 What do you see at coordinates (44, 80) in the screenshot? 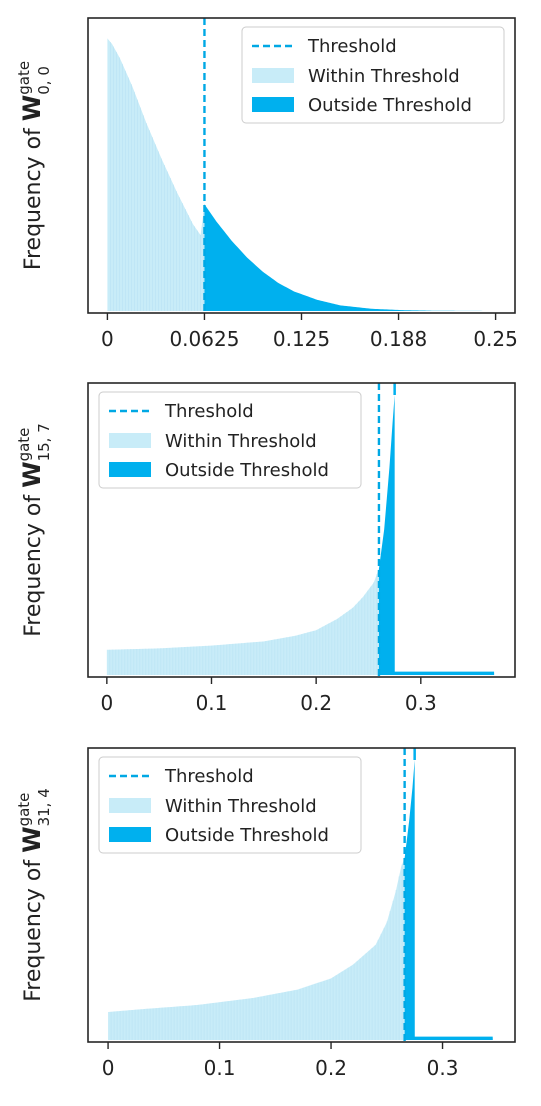
I see `ylabel-subscript: 0, 0` at bounding box center [44, 80].